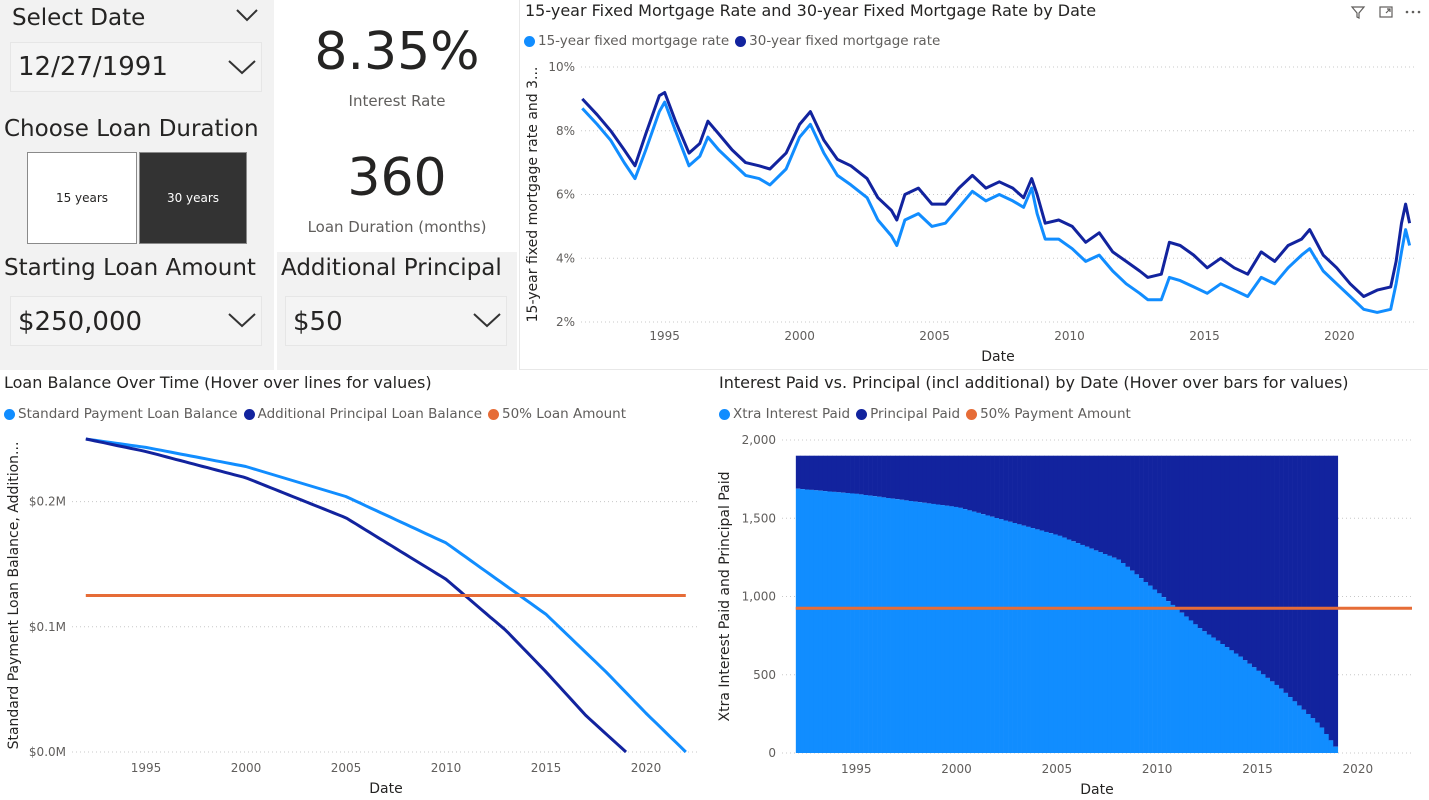 The image size is (1429, 800). I want to click on loan-duration-15-button: 15 years, so click(82, 198).